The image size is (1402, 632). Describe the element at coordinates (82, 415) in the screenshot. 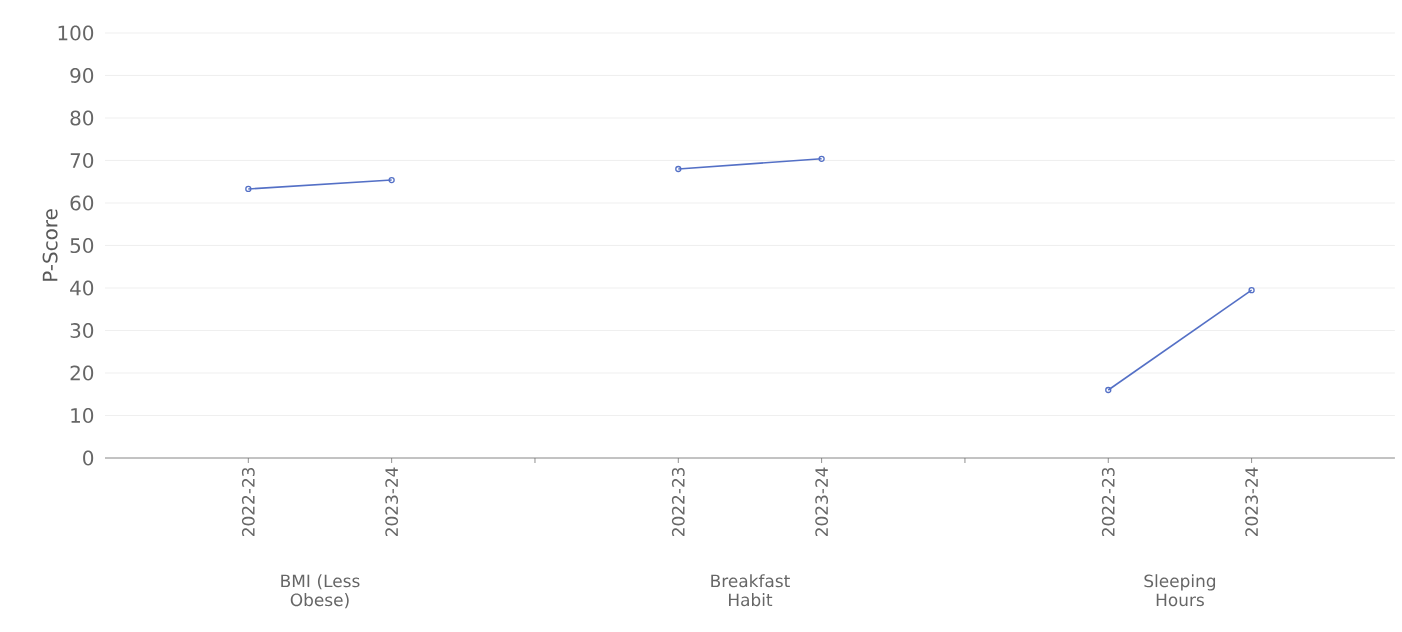

I see `y-tick-label: 10` at that location.